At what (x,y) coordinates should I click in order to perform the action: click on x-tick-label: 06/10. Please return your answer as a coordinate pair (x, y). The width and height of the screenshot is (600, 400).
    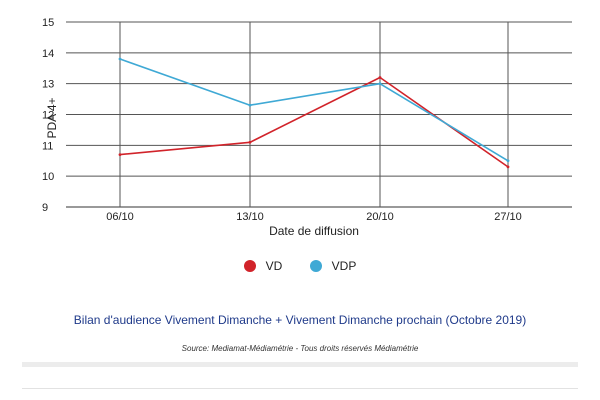
    Looking at the image, I should click on (120, 217).